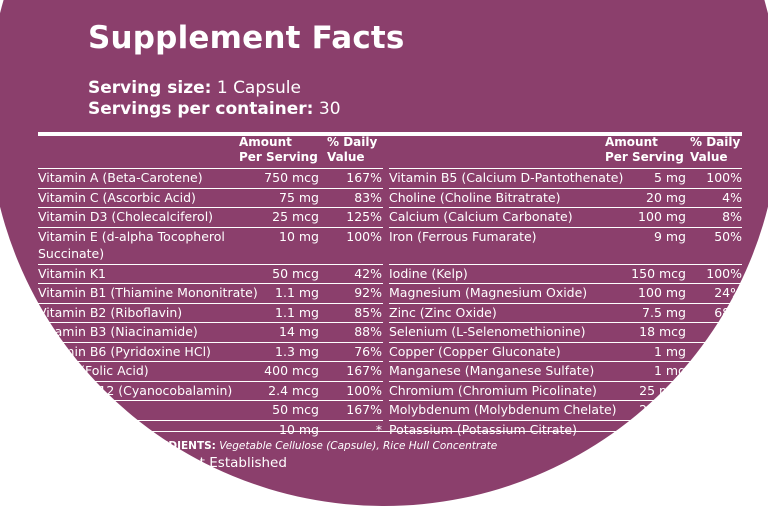 This screenshot has width=768, height=524. I want to click on nutrient-daily-value: 92%, so click(368, 292).